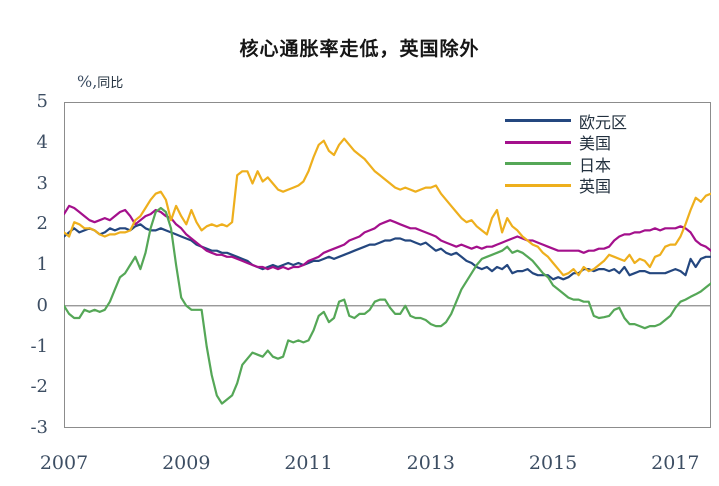 This screenshot has width=719, height=486. I want to click on y-tick-label: -1, so click(39, 346).